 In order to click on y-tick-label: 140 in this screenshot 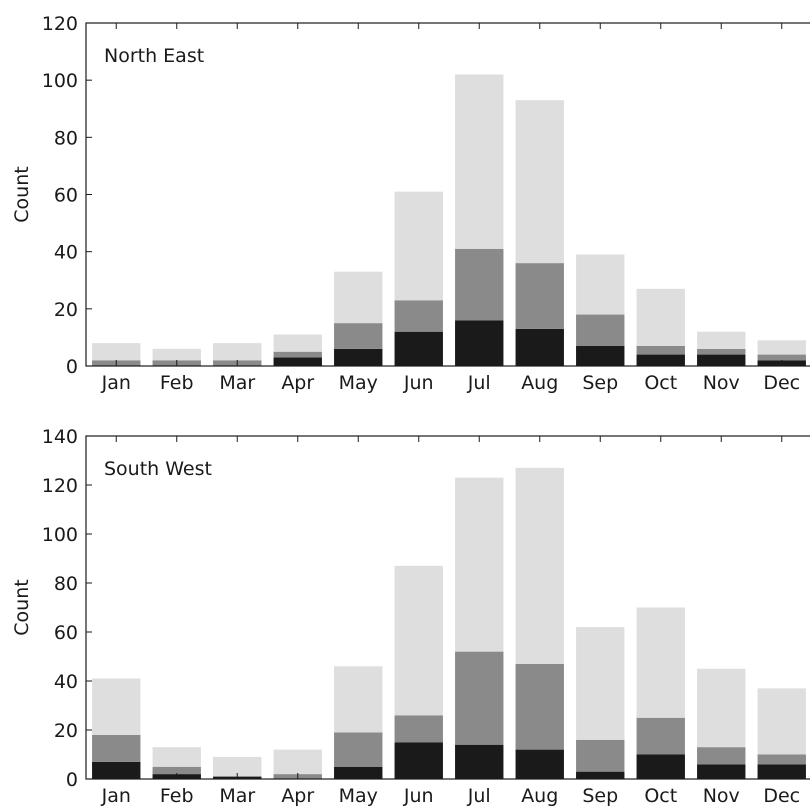, I will do `click(60, 437)`.